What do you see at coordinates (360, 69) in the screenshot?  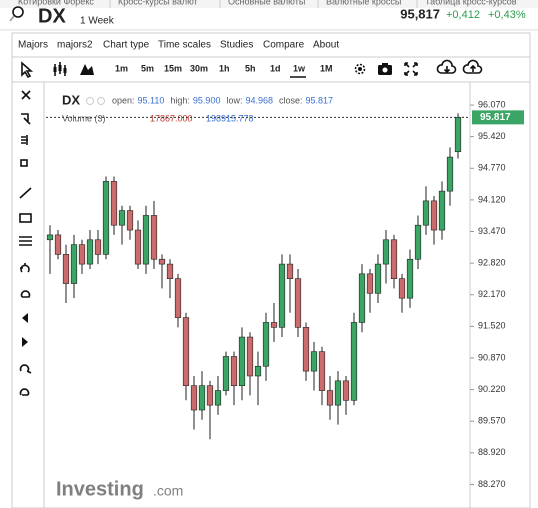 I see `settings-icon` at bounding box center [360, 69].